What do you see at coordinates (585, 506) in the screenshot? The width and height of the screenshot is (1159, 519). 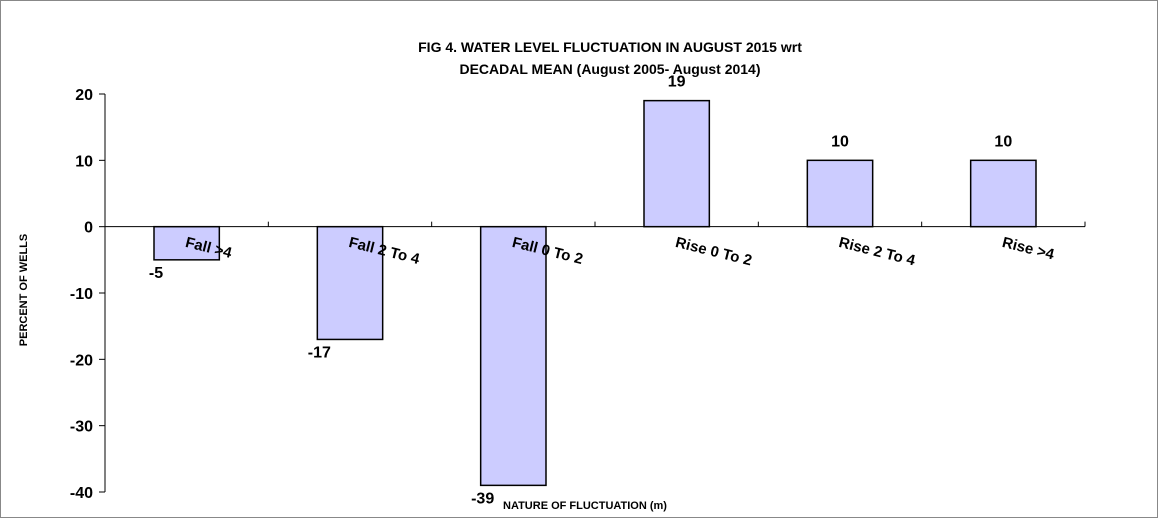 I see `x-axis-label: NATURE OF FLUCTUATION (m)` at bounding box center [585, 506].